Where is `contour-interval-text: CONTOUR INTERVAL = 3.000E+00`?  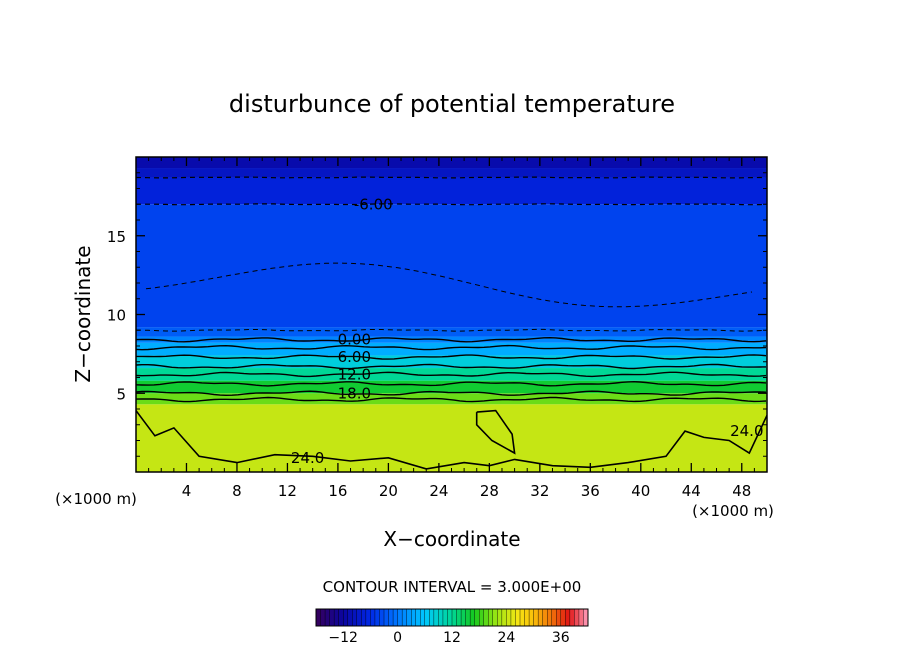
contour-interval-text: CONTOUR INTERVAL = 3.000E+00 is located at coordinates (452, 587).